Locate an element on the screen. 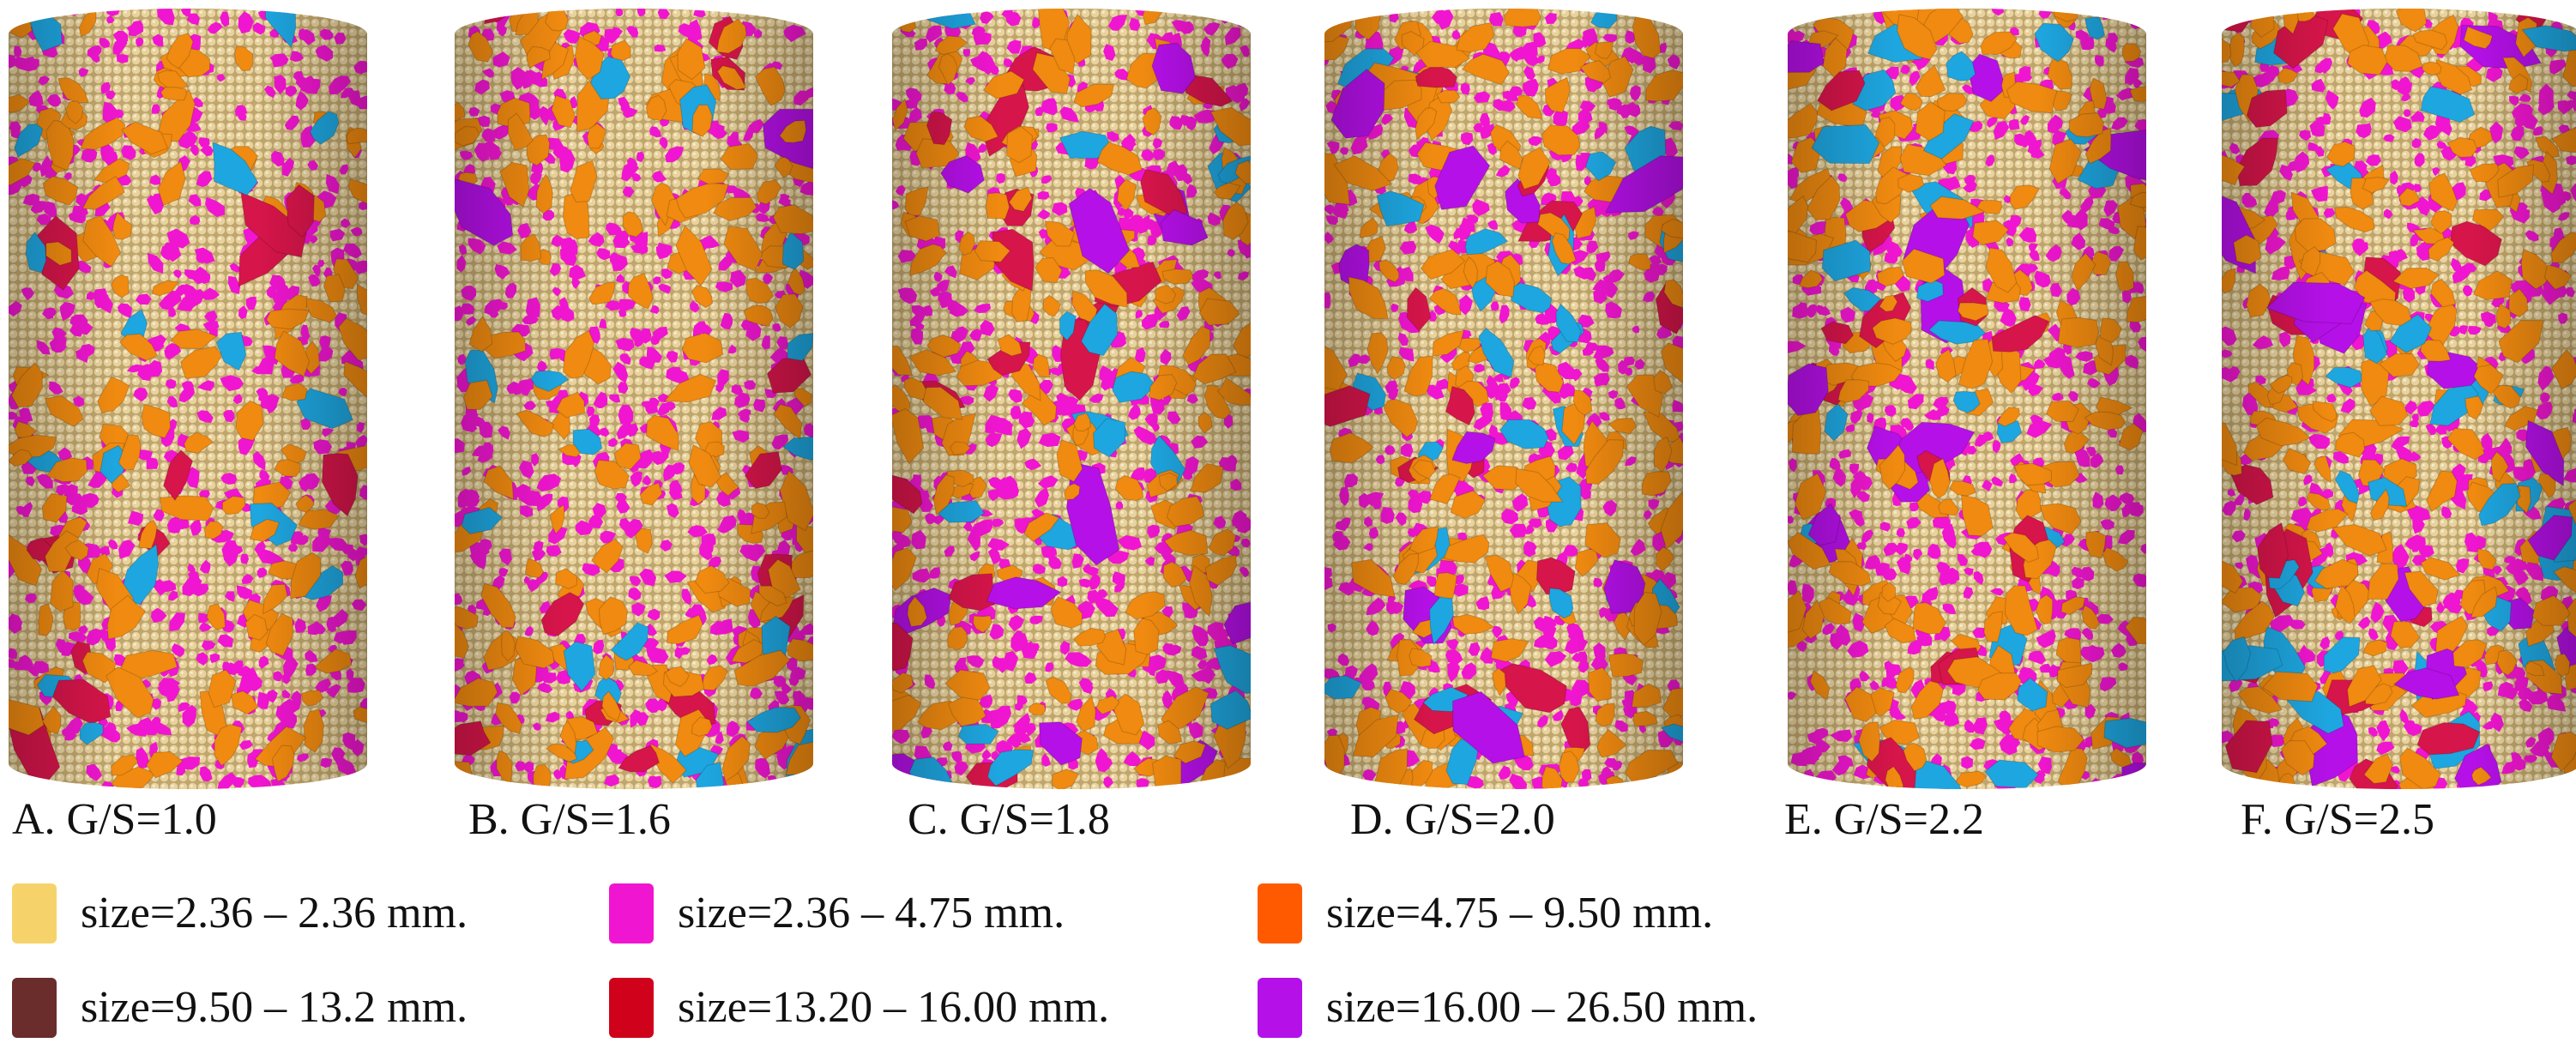 This screenshot has height=1055, width=2576. specimen-d-label: D. G/S=2.0 is located at coordinates (1452, 819).